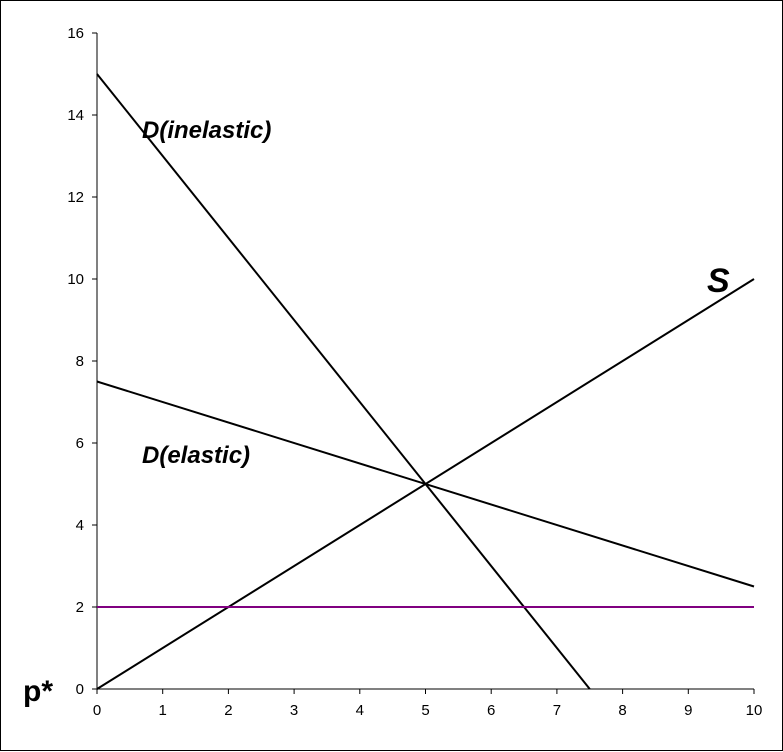 This screenshot has width=783, height=752. I want to click on y-tick-label: 14, so click(75, 115).